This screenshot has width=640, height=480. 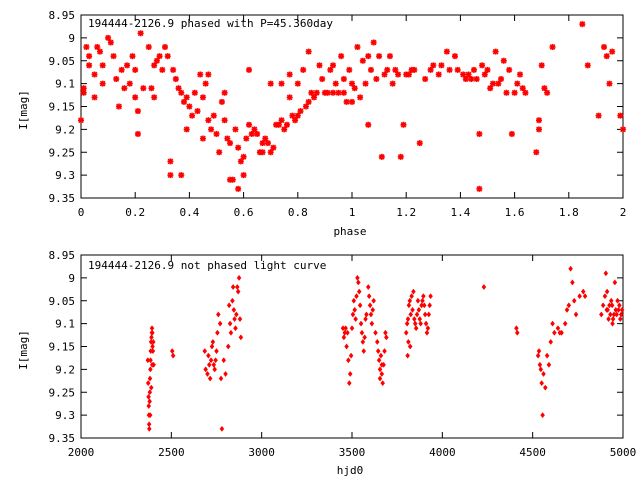 I want to click on unphased-y-tick-label: 9.05, so click(x=62, y=301).